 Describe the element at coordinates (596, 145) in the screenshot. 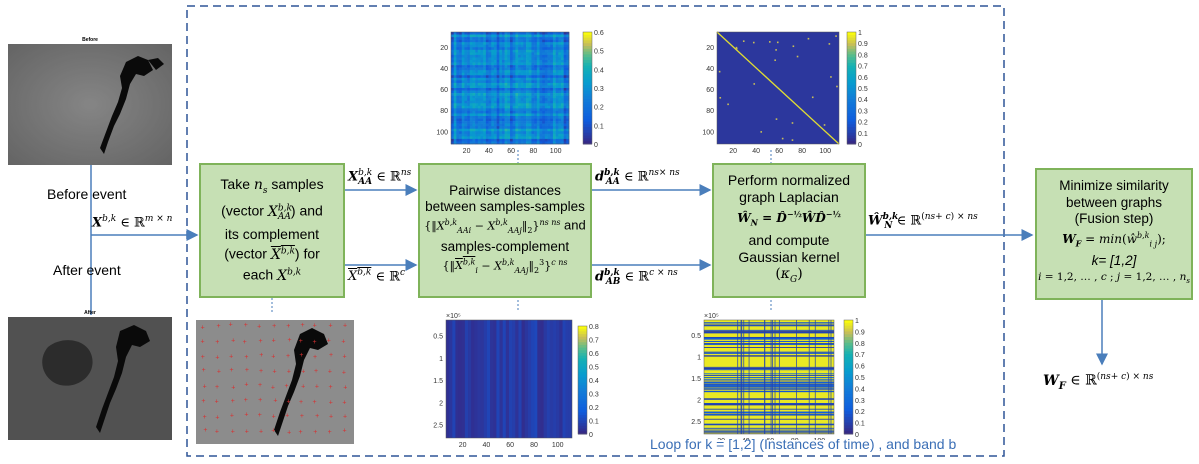

I see `h1-cbar-tick: 0` at that location.